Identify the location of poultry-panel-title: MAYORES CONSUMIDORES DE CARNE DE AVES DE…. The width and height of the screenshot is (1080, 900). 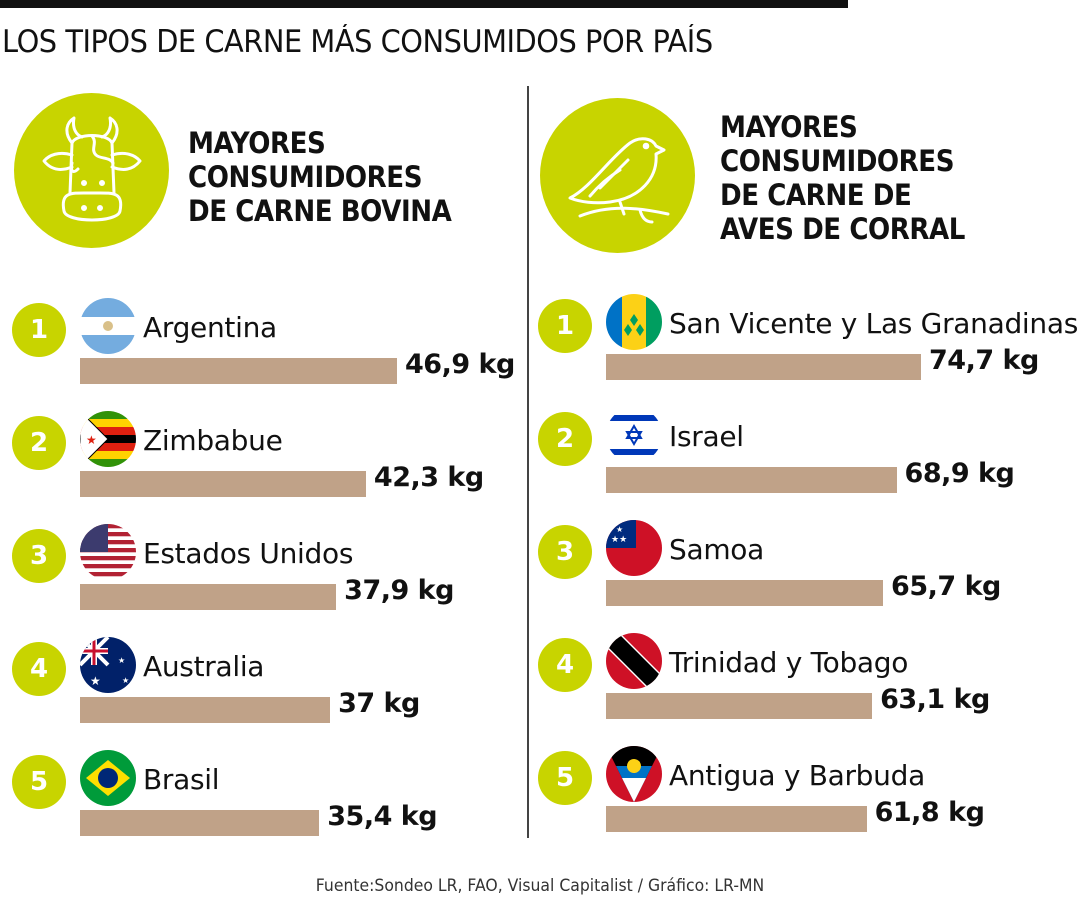
(842, 178).